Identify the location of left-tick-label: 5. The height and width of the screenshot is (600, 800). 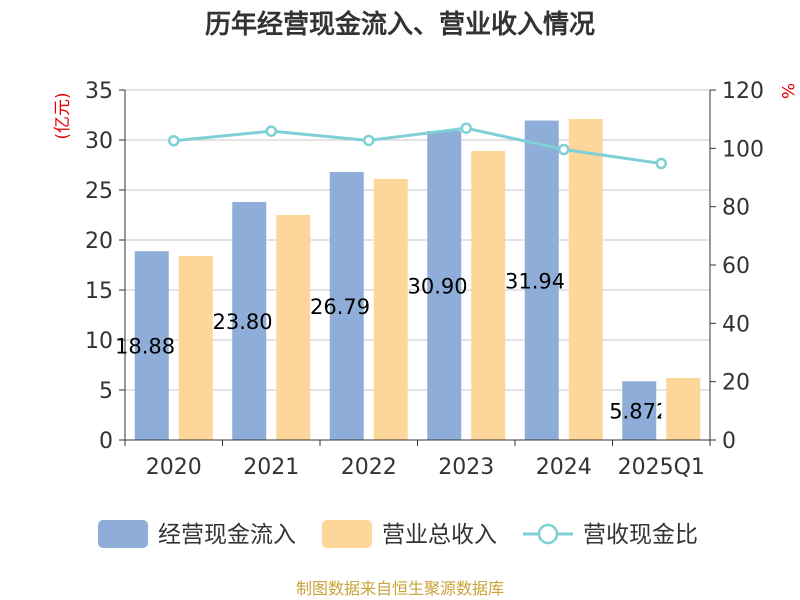
(106, 391).